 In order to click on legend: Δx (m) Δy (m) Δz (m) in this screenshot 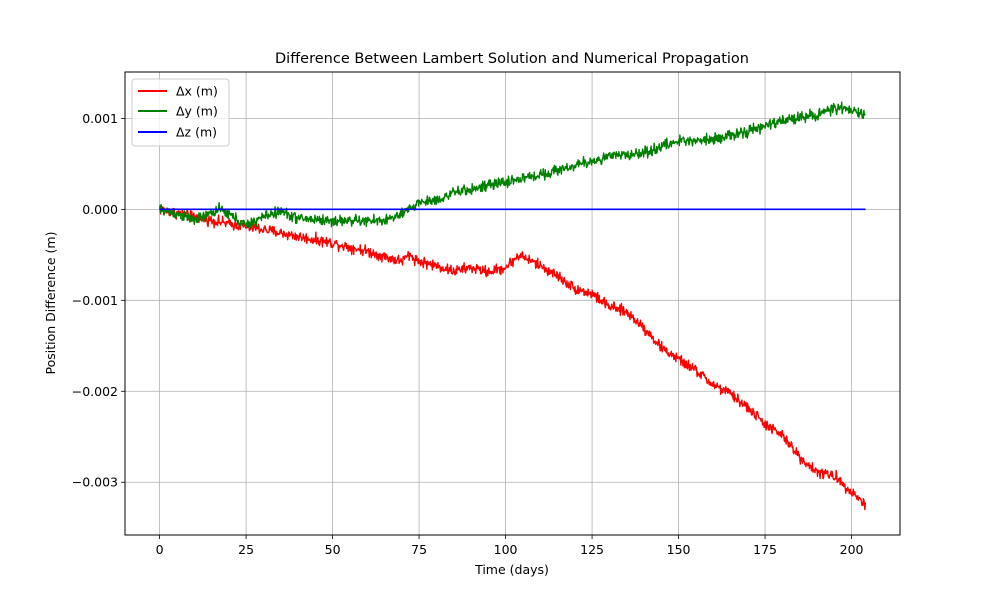, I will do `click(180, 112)`.